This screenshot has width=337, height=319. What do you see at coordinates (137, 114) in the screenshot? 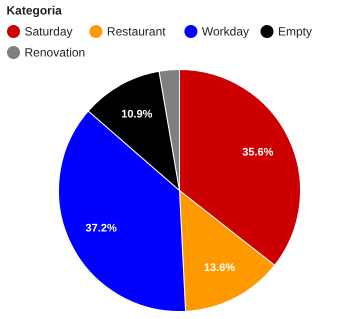
I see `data-label: 10.9%` at bounding box center [137, 114].